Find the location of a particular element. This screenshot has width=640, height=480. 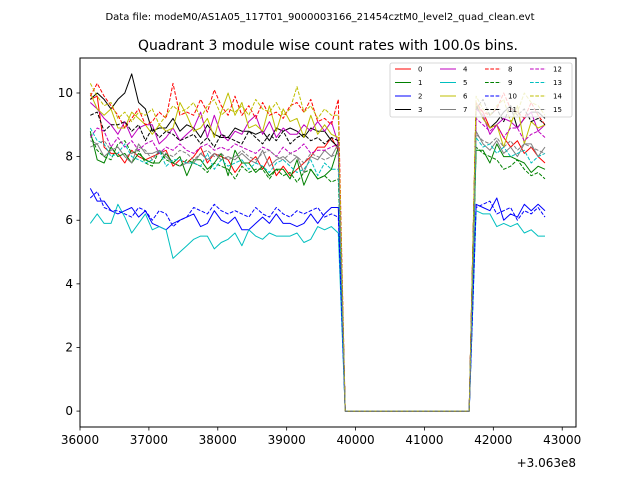

legend-label-5: 5 is located at coordinates (465, 83).